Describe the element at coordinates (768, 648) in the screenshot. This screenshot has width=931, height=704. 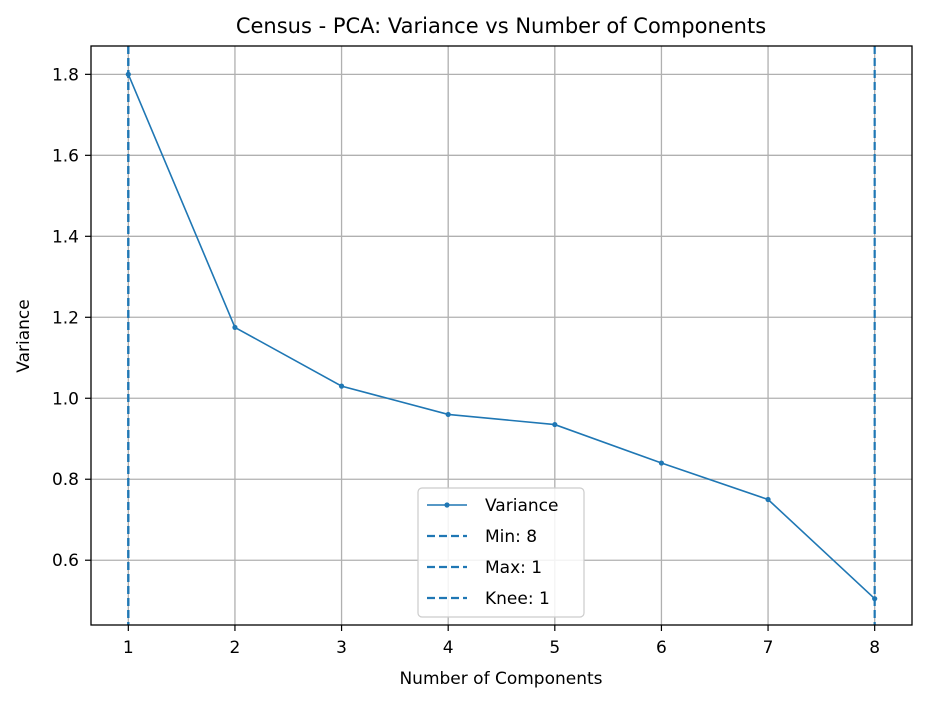
I see `x-tick-label: 7` at that location.